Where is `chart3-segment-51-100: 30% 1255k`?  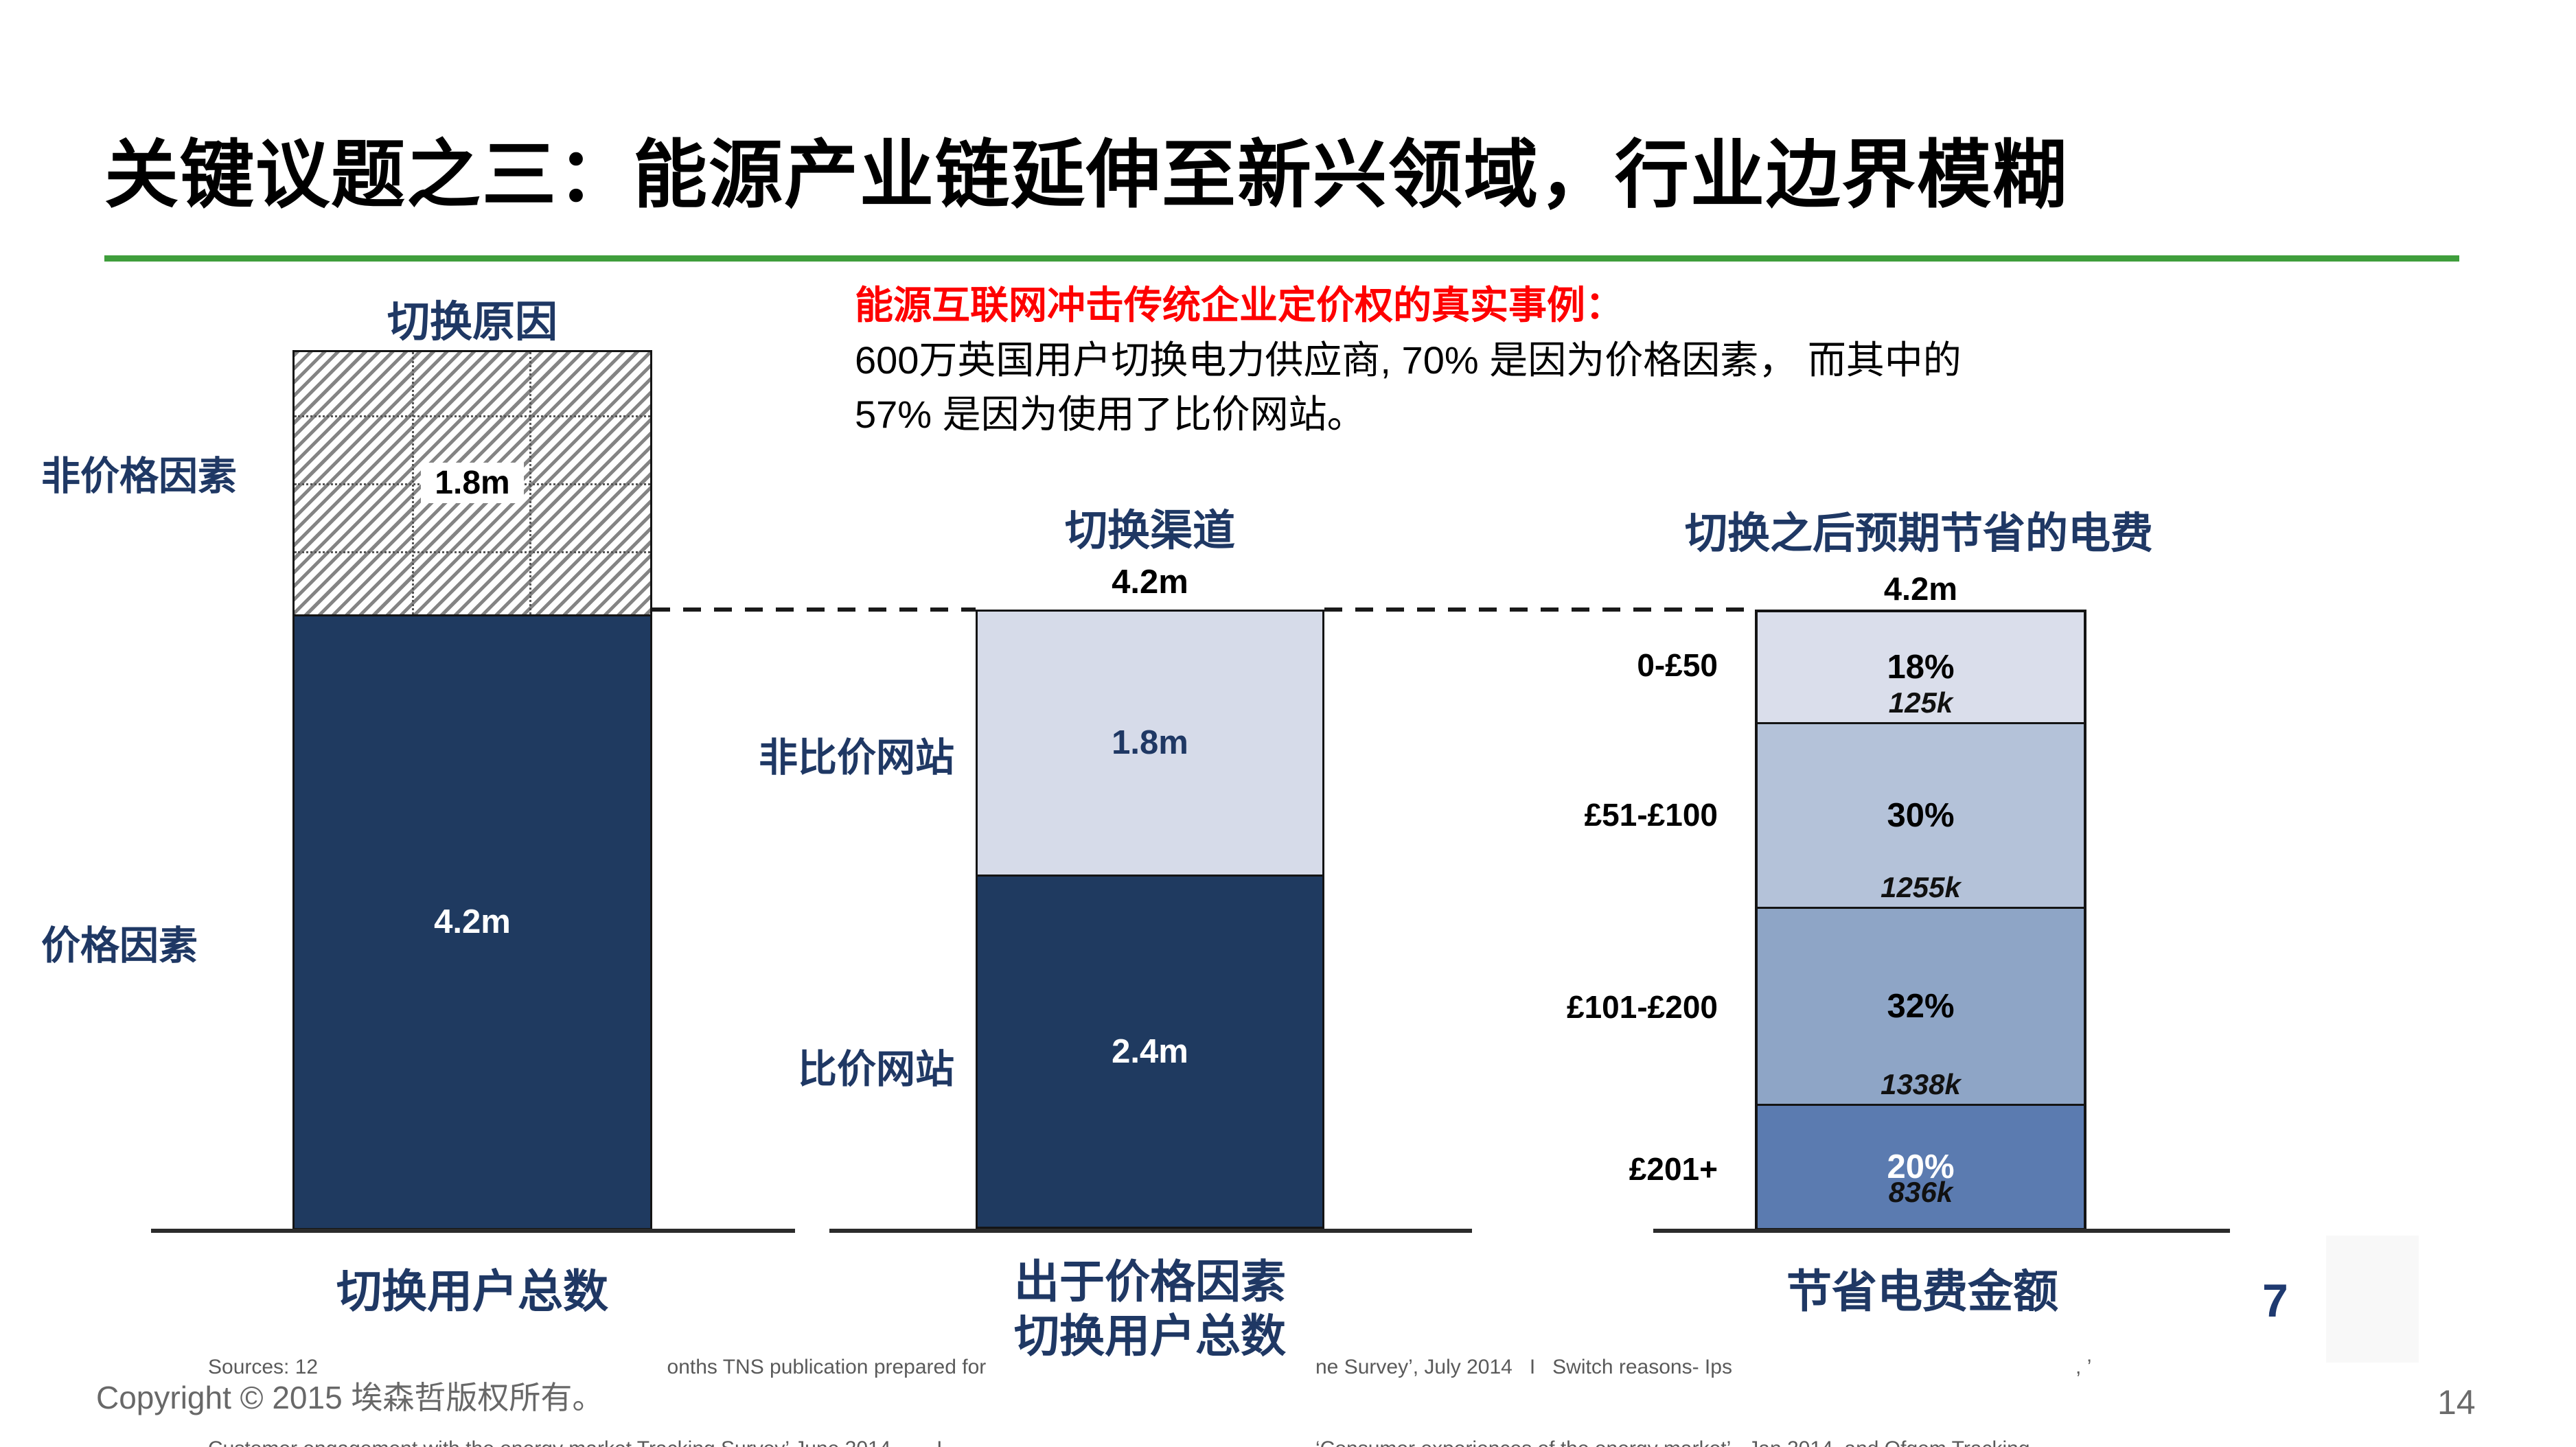 chart3-segment-51-100: 30% 1255k is located at coordinates (1921, 814).